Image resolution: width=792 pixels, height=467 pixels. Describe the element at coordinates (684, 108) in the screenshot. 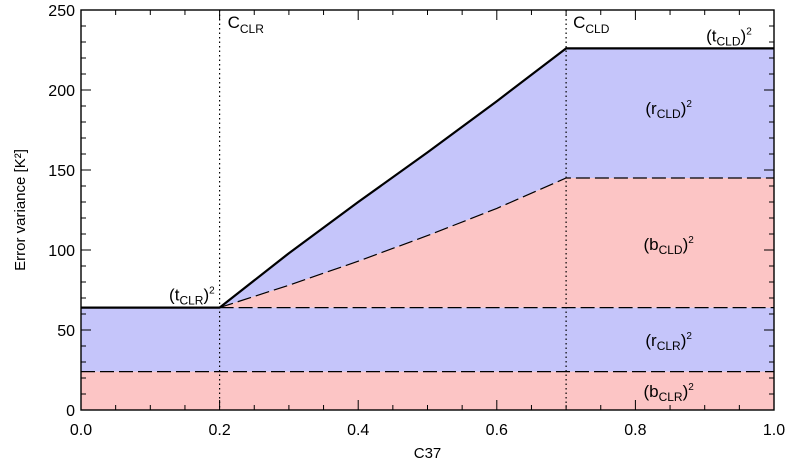

I see `r-cld-close: )` at that location.